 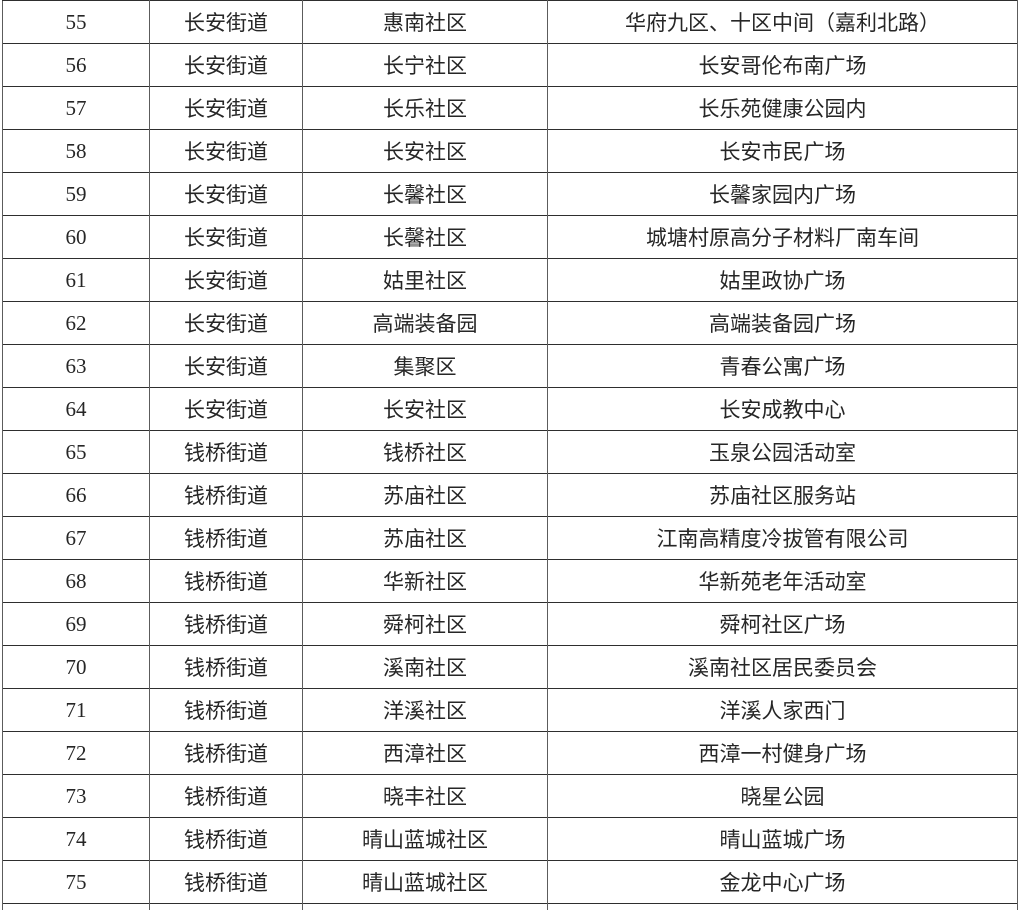 I want to click on cell-location: 华府九区、十区中间（嘉利北路）, so click(x=782, y=22).